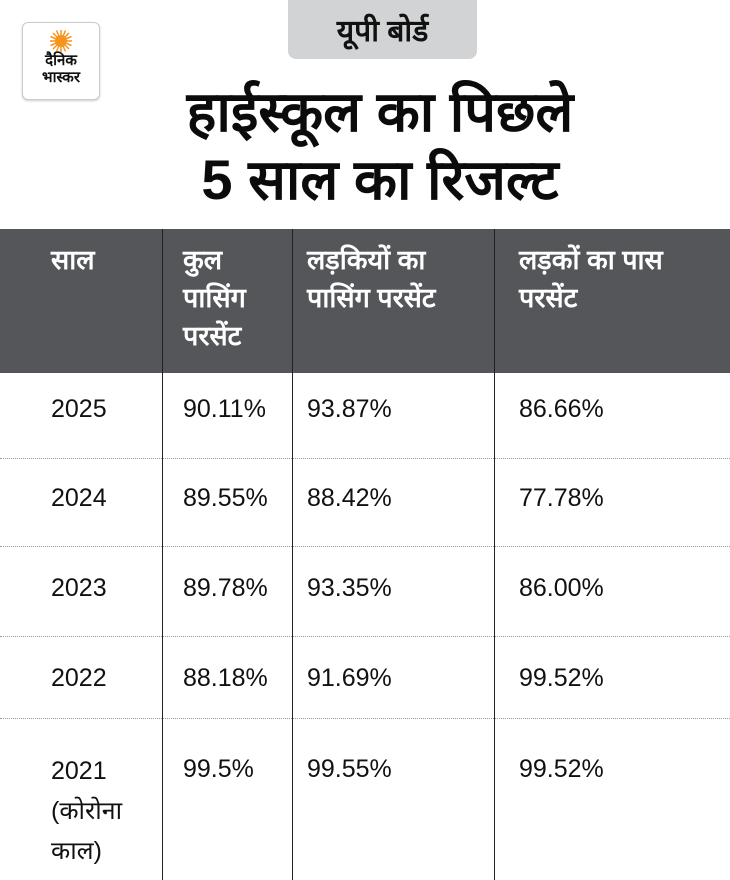 The image size is (730, 880). I want to click on cell-year: 2025, so click(79, 409).